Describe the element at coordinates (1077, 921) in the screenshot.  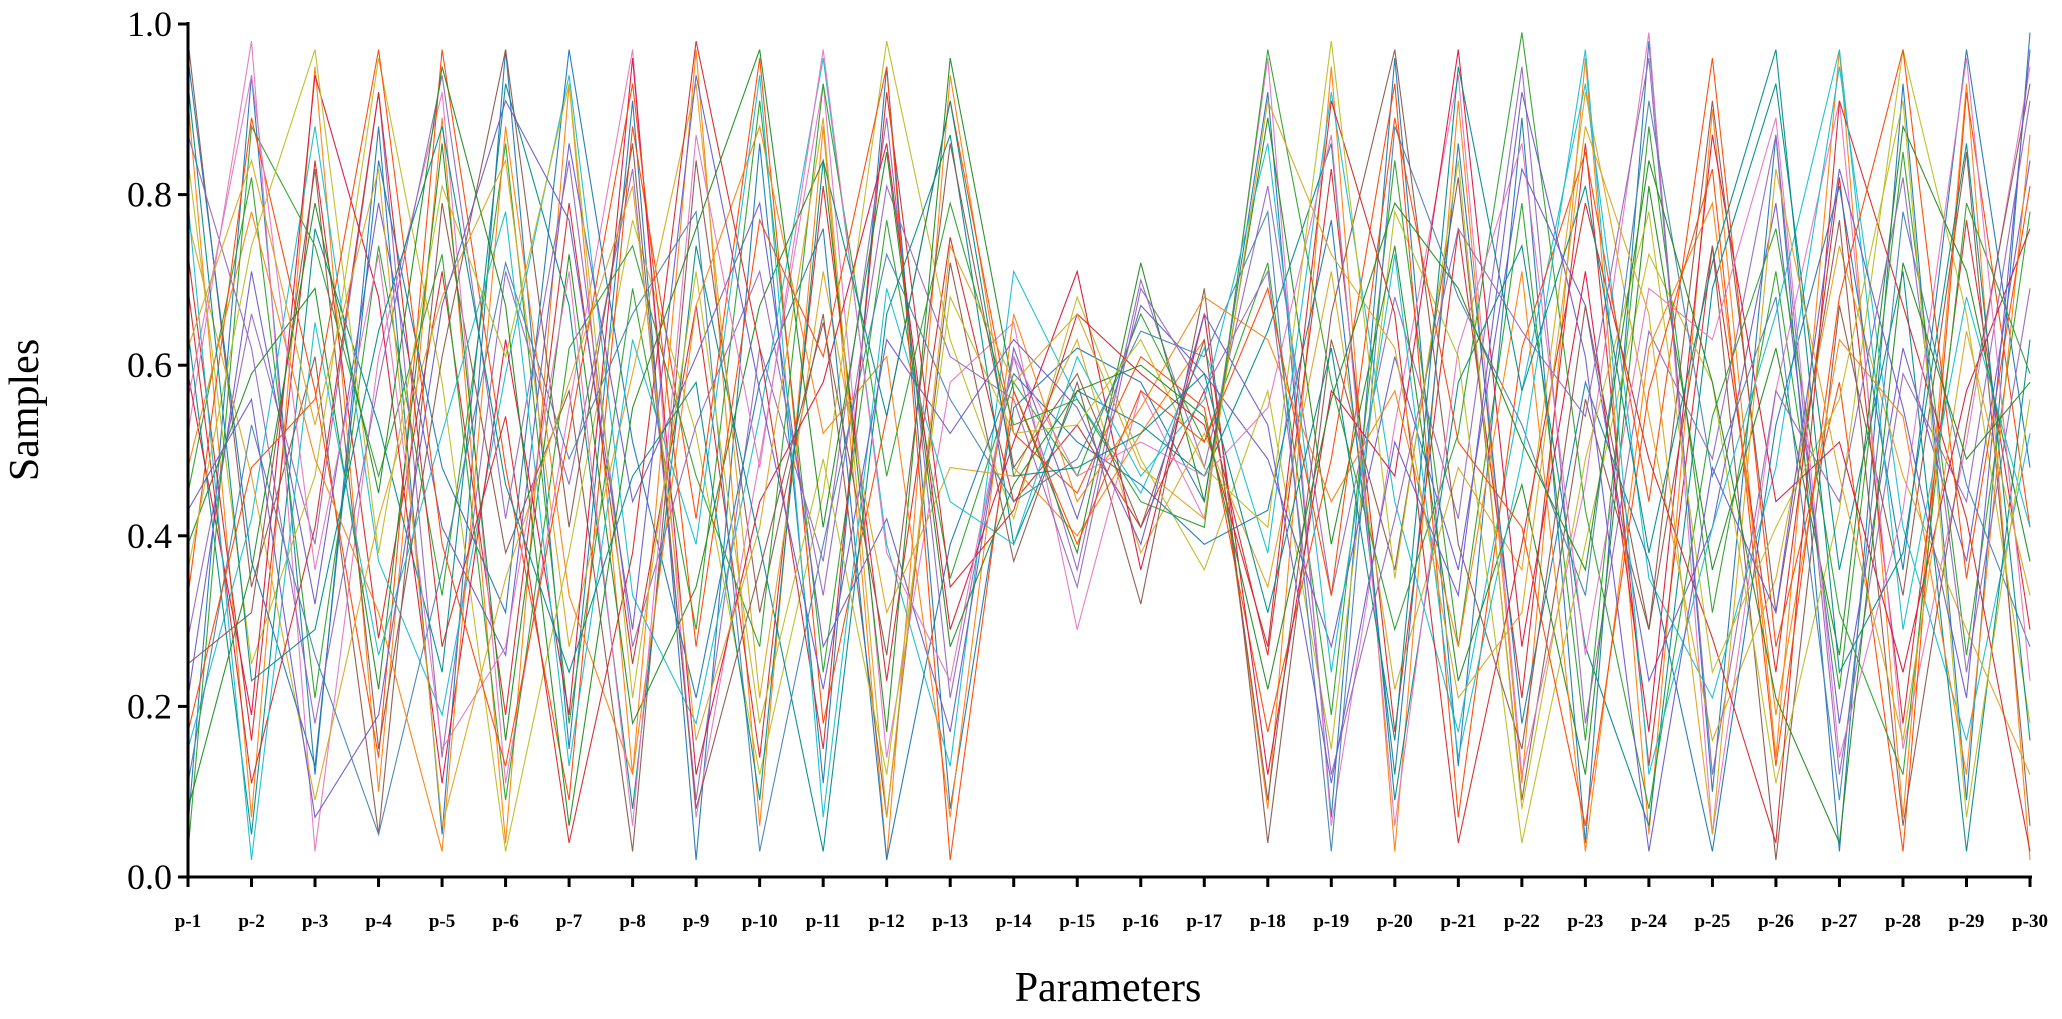
I see `x-tick-label: p-15` at that location.